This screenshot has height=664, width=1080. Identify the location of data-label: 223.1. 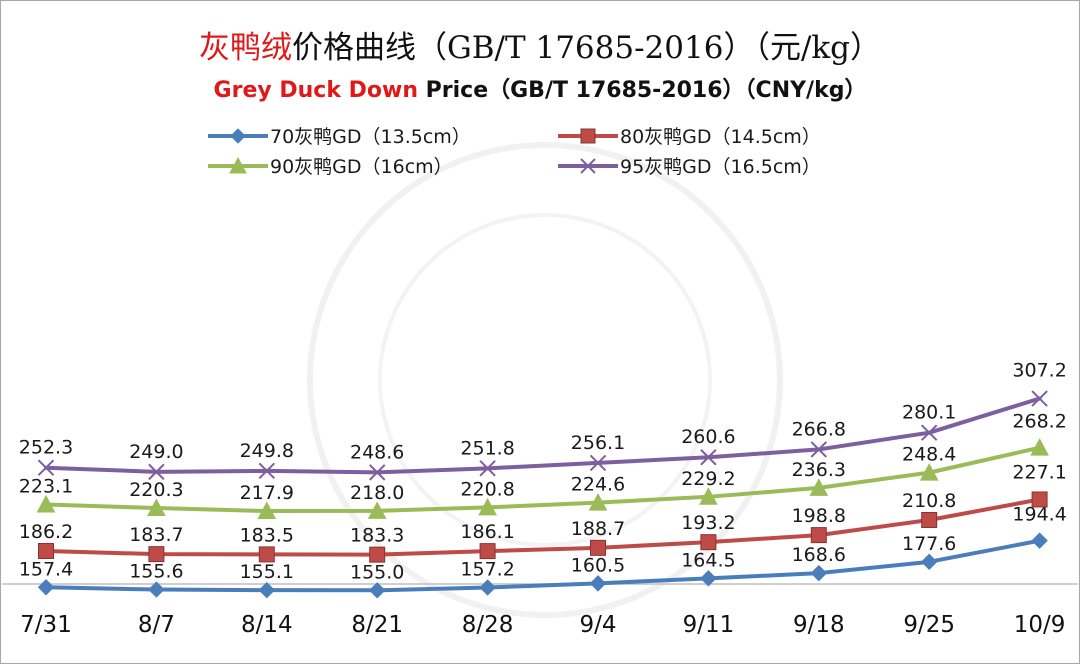
(46, 486).